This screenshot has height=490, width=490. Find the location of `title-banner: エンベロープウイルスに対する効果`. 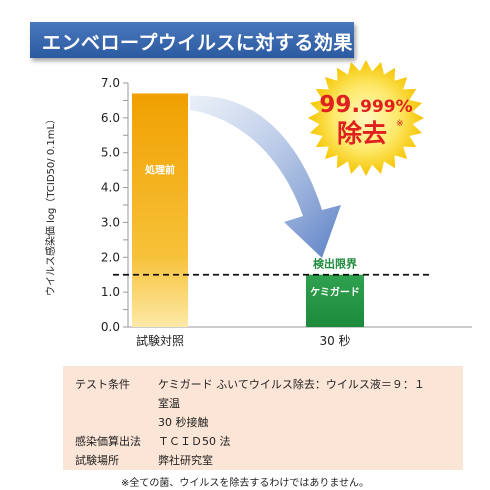

title-banner: エンベロープウイルスに対する効果 is located at coordinates (192, 40).